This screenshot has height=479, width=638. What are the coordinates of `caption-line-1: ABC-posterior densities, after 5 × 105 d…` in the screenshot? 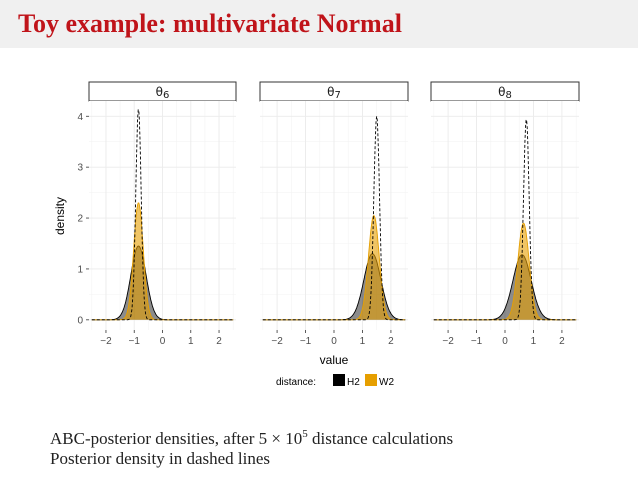 It's located at (251, 436).